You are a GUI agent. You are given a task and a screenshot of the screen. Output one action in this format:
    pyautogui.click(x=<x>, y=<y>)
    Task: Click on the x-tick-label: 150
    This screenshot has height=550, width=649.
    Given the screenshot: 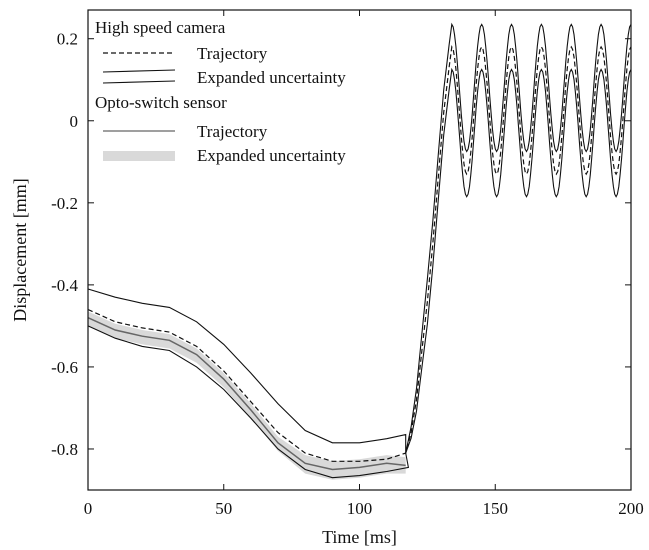 What is the action you would take?
    pyautogui.click(x=496, y=508)
    